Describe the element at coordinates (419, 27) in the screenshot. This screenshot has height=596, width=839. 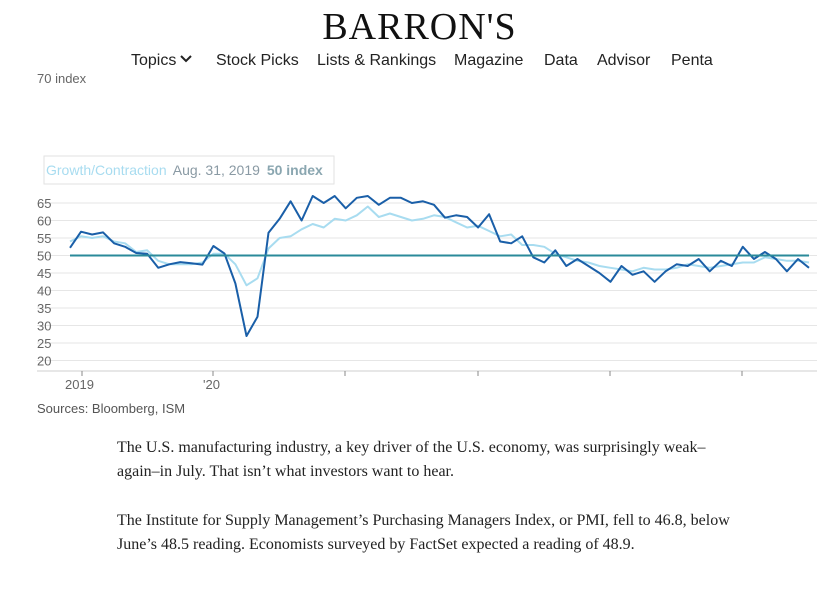
I see `barrons-logo: BARRON'S` at that location.